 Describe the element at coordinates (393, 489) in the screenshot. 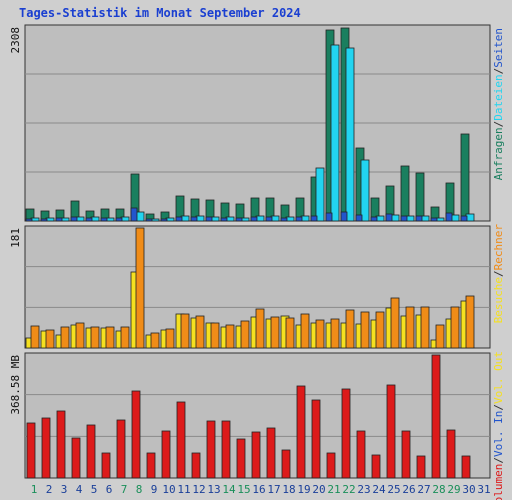

I see `x-tick-label-day-25: 25` at that location.